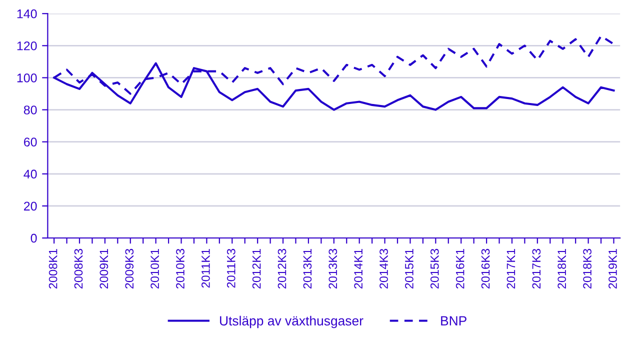 This screenshot has width=636, height=340. I want to click on y-tick-label: 120, so click(27, 45).